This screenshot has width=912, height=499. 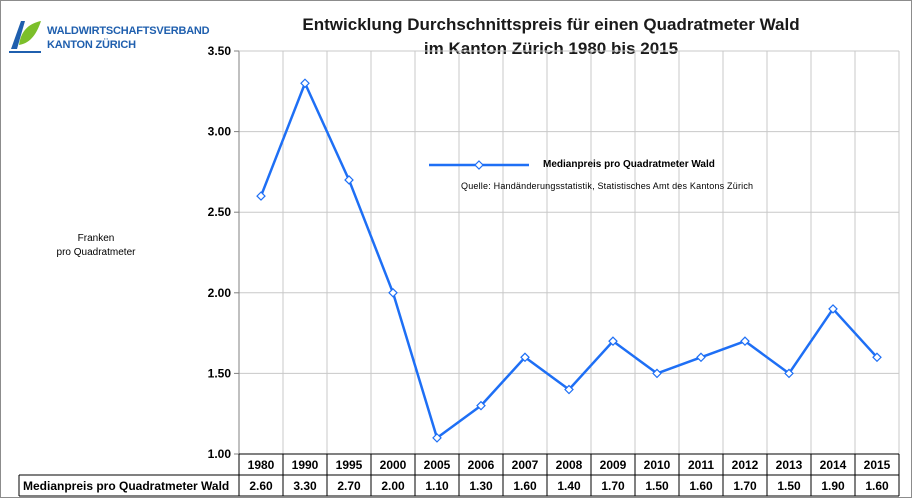 I want to click on legend-series-label: Medianpreis pro Quadratmeter Wald, so click(x=629, y=164).